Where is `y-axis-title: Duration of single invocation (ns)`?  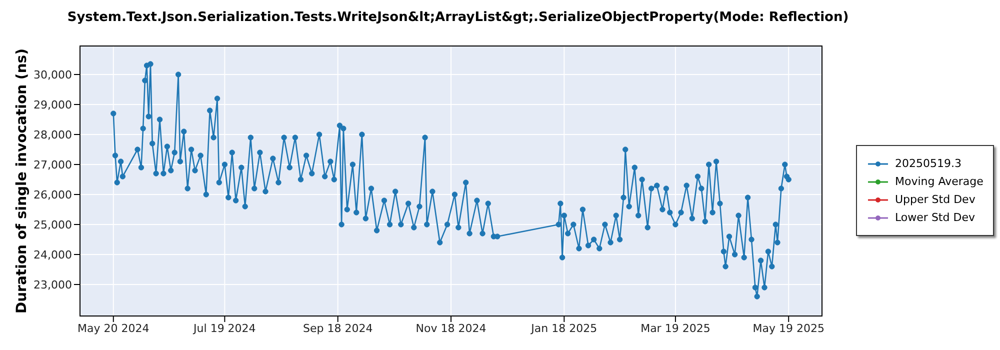
y-axis-title: Duration of single invocation (ns) is located at coordinates (22, 181).